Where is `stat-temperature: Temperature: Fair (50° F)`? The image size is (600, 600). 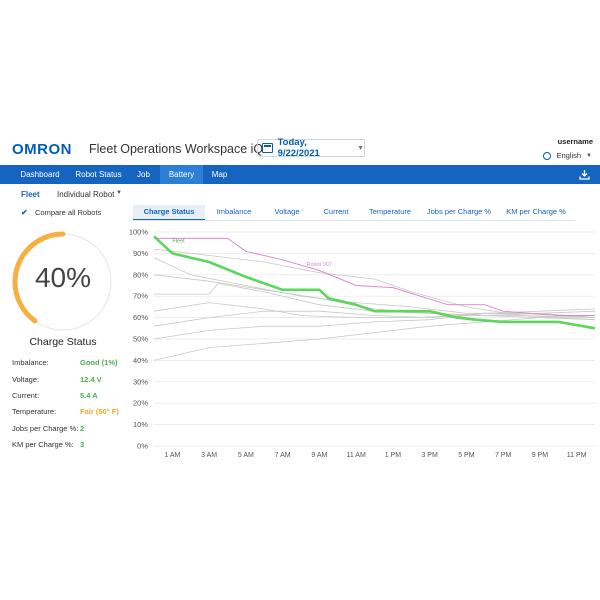 stat-temperature: Temperature: Fair (50° F) is located at coordinates (65, 412).